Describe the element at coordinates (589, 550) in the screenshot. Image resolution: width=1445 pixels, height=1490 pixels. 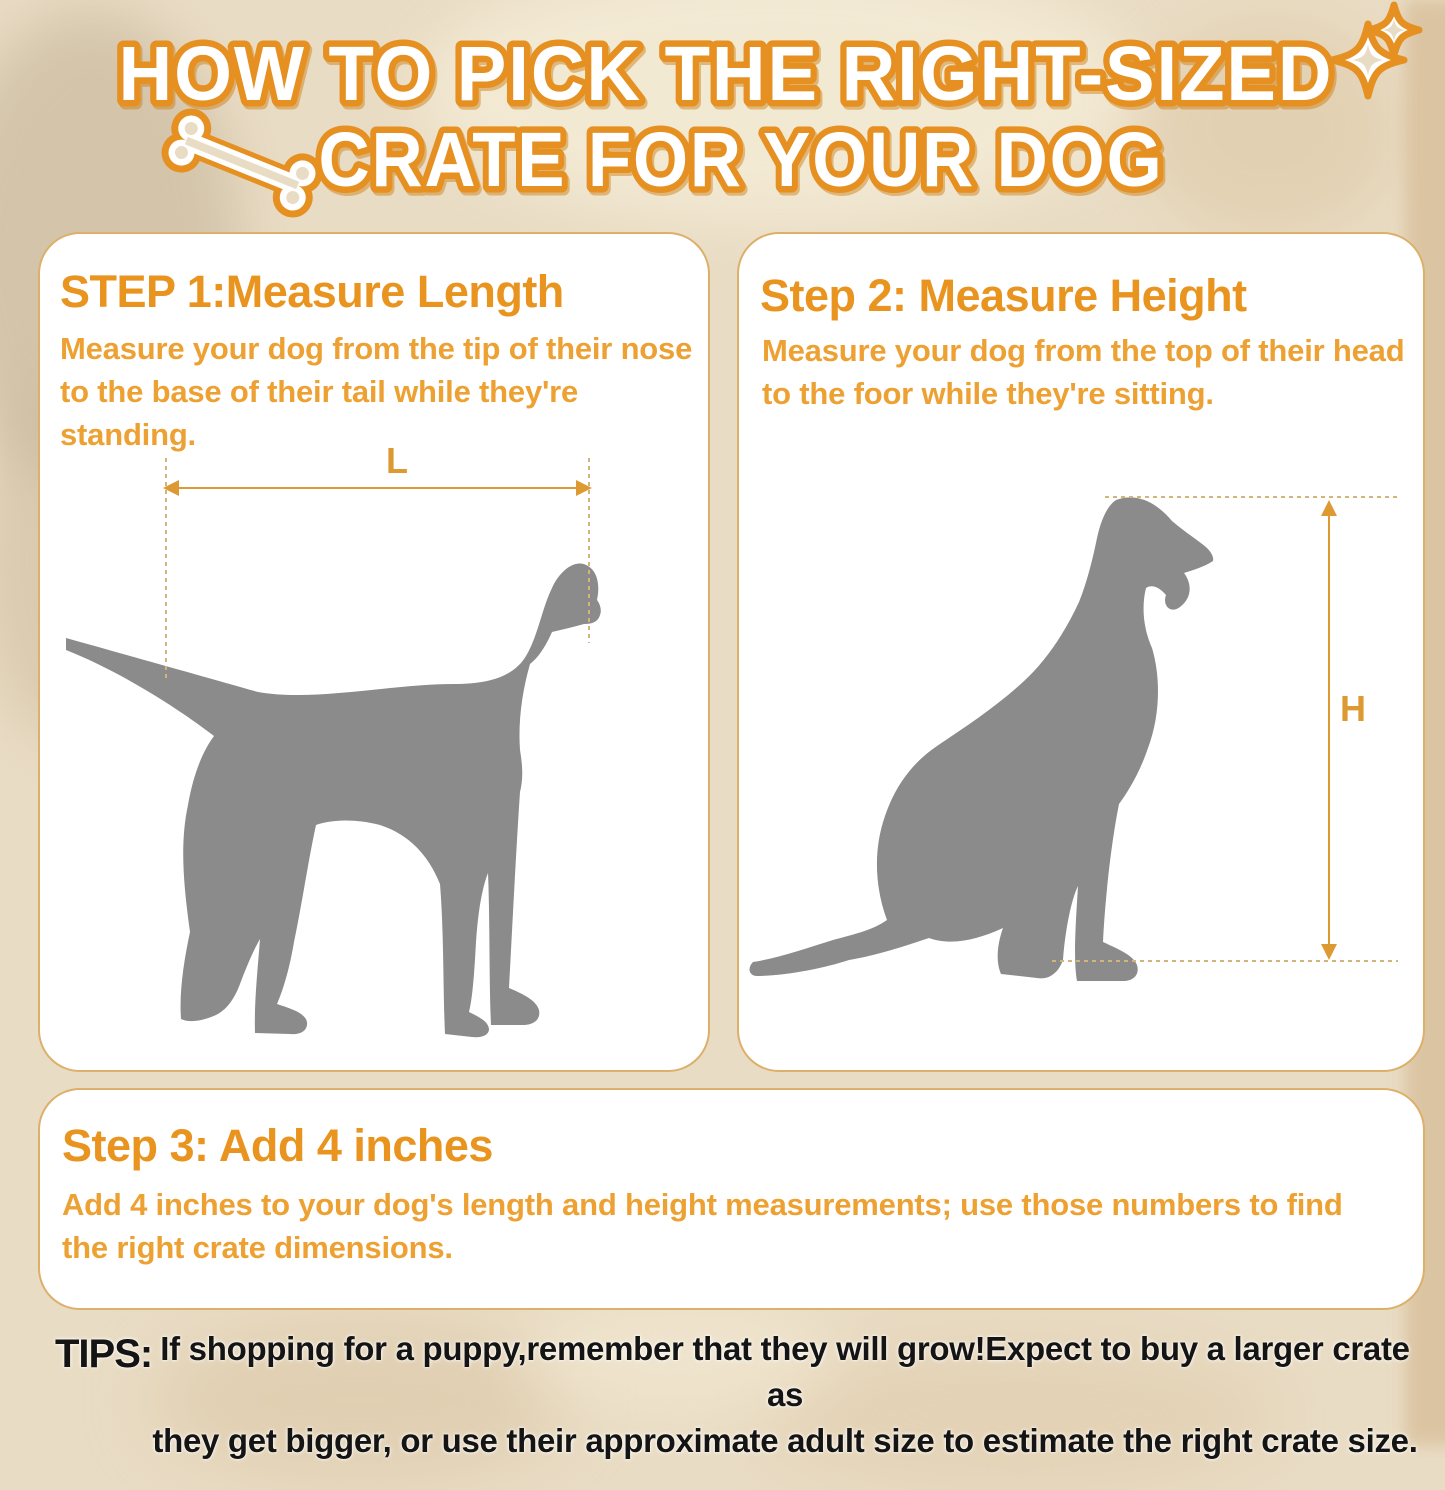
I see `length-dash-right` at that location.